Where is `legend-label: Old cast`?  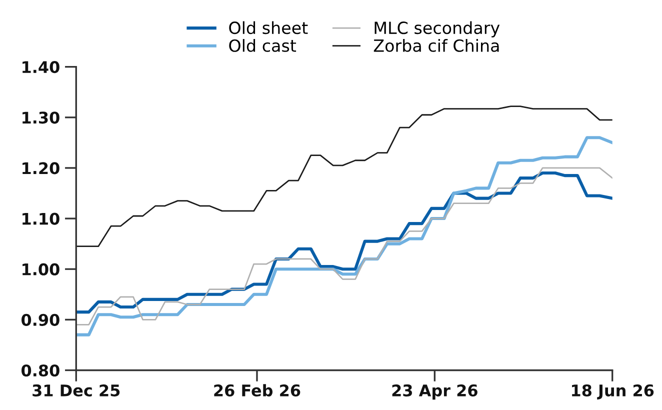 legend-label: Old cast is located at coordinates (262, 45).